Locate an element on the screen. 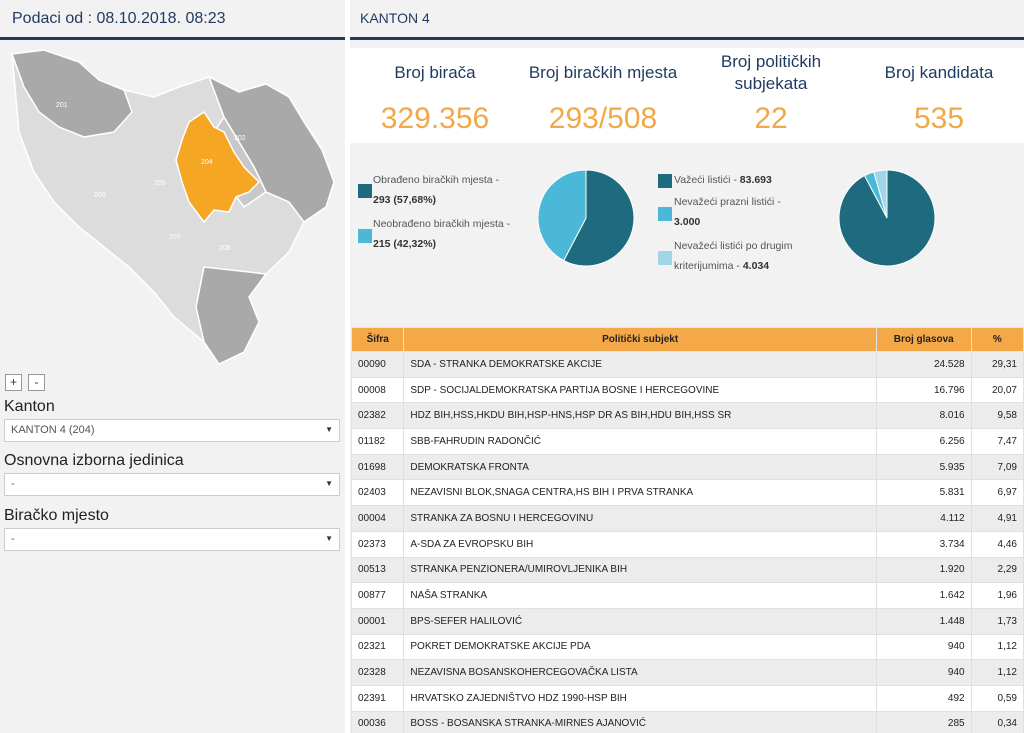  cell-percent: 7,09 is located at coordinates (997, 467).